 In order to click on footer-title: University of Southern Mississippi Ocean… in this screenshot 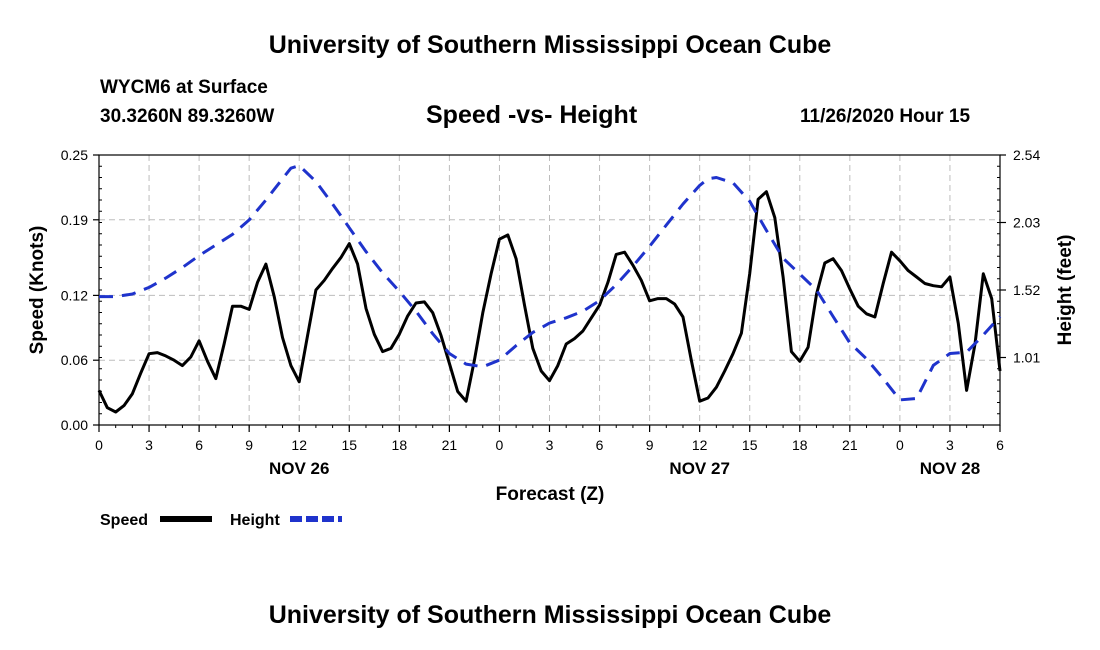, I will do `click(550, 615)`.